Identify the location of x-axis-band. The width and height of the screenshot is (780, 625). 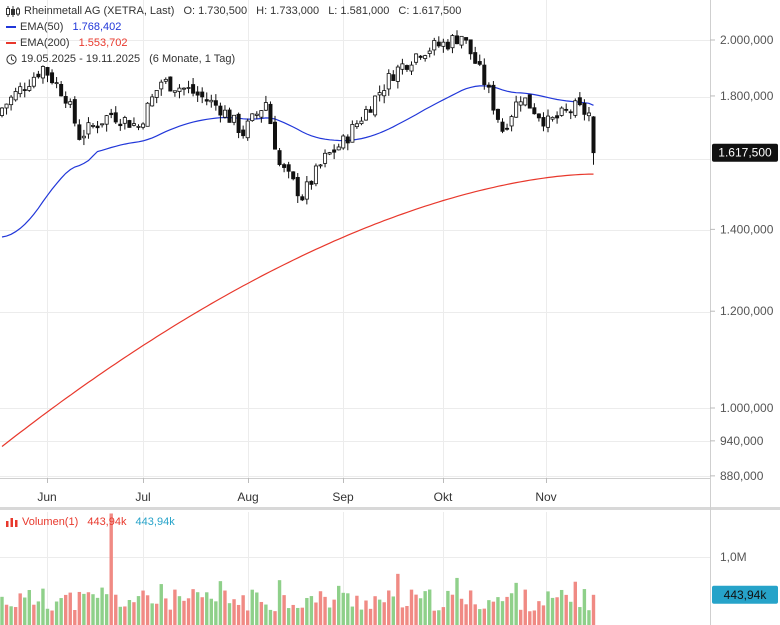
(355, 493).